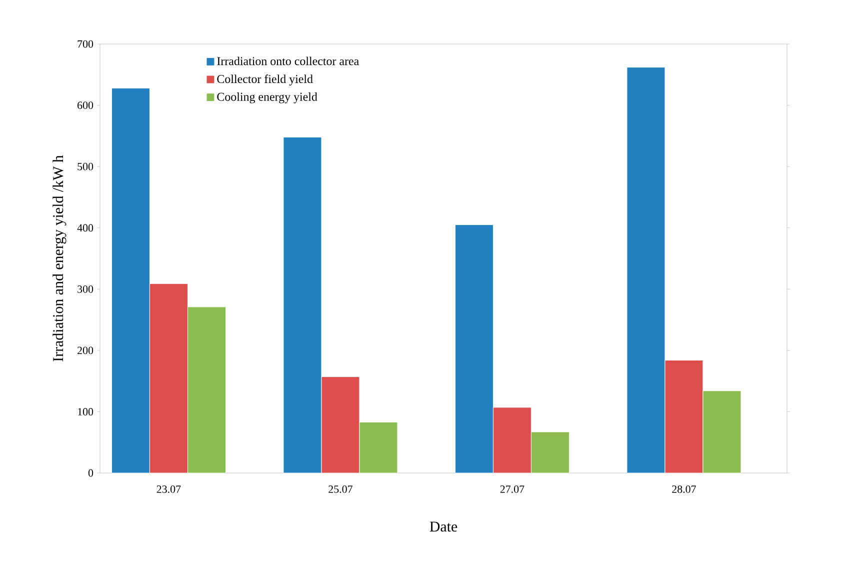 Image resolution: width=864 pixels, height=566 pixels. Describe the element at coordinates (684, 489) in the screenshot. I see `x-tick-label: 28.07` at that location.